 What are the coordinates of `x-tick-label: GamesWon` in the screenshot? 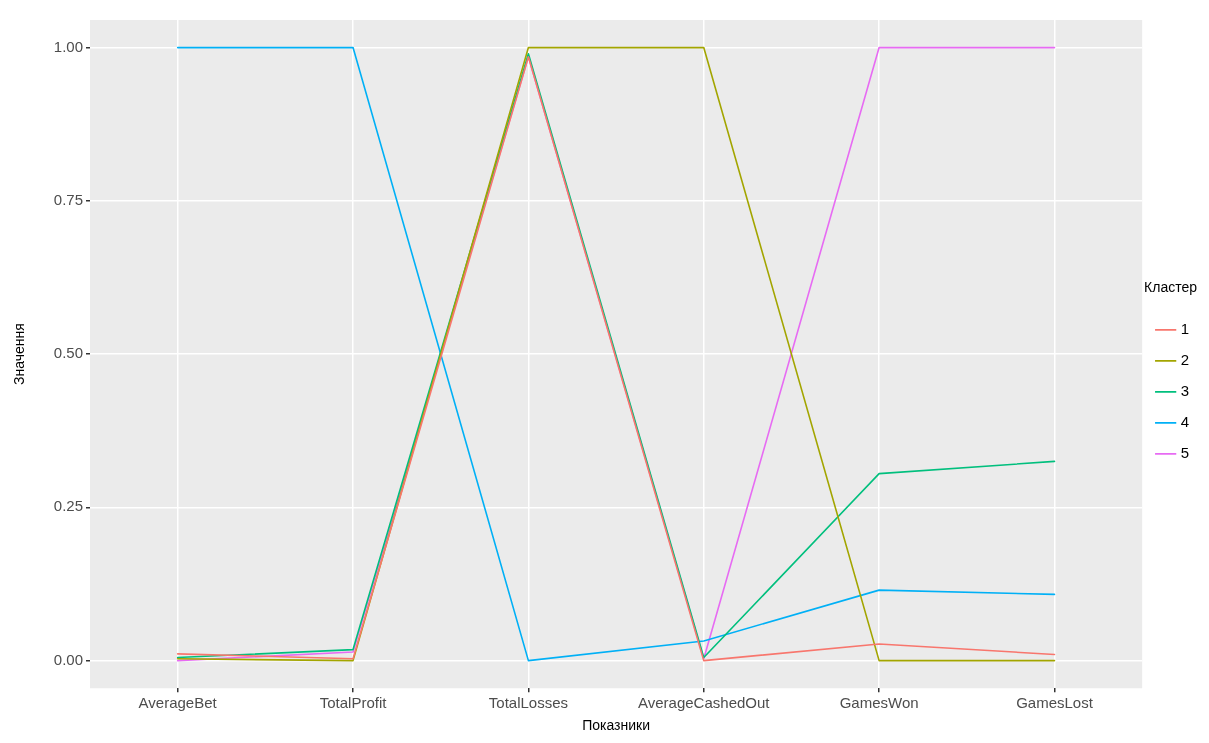 It's located at (879, 703).